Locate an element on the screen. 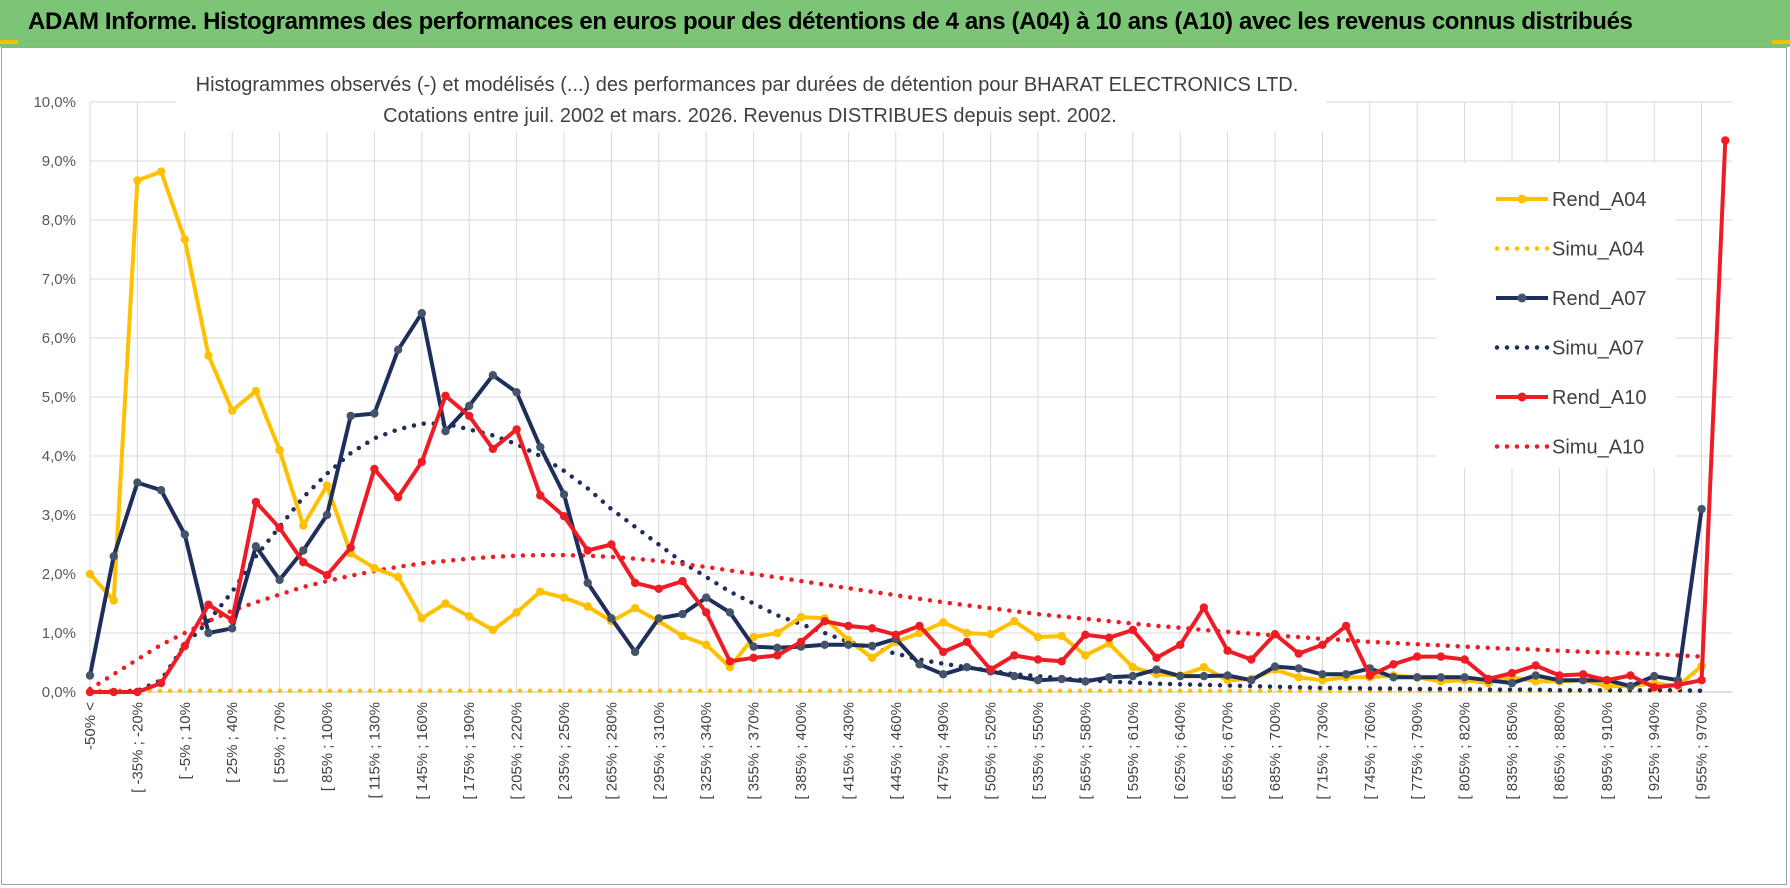 This screenshot has height=888, width=1790. legend-item-rend-a07: Rend_A07 is located at coordinates (1571, 299).